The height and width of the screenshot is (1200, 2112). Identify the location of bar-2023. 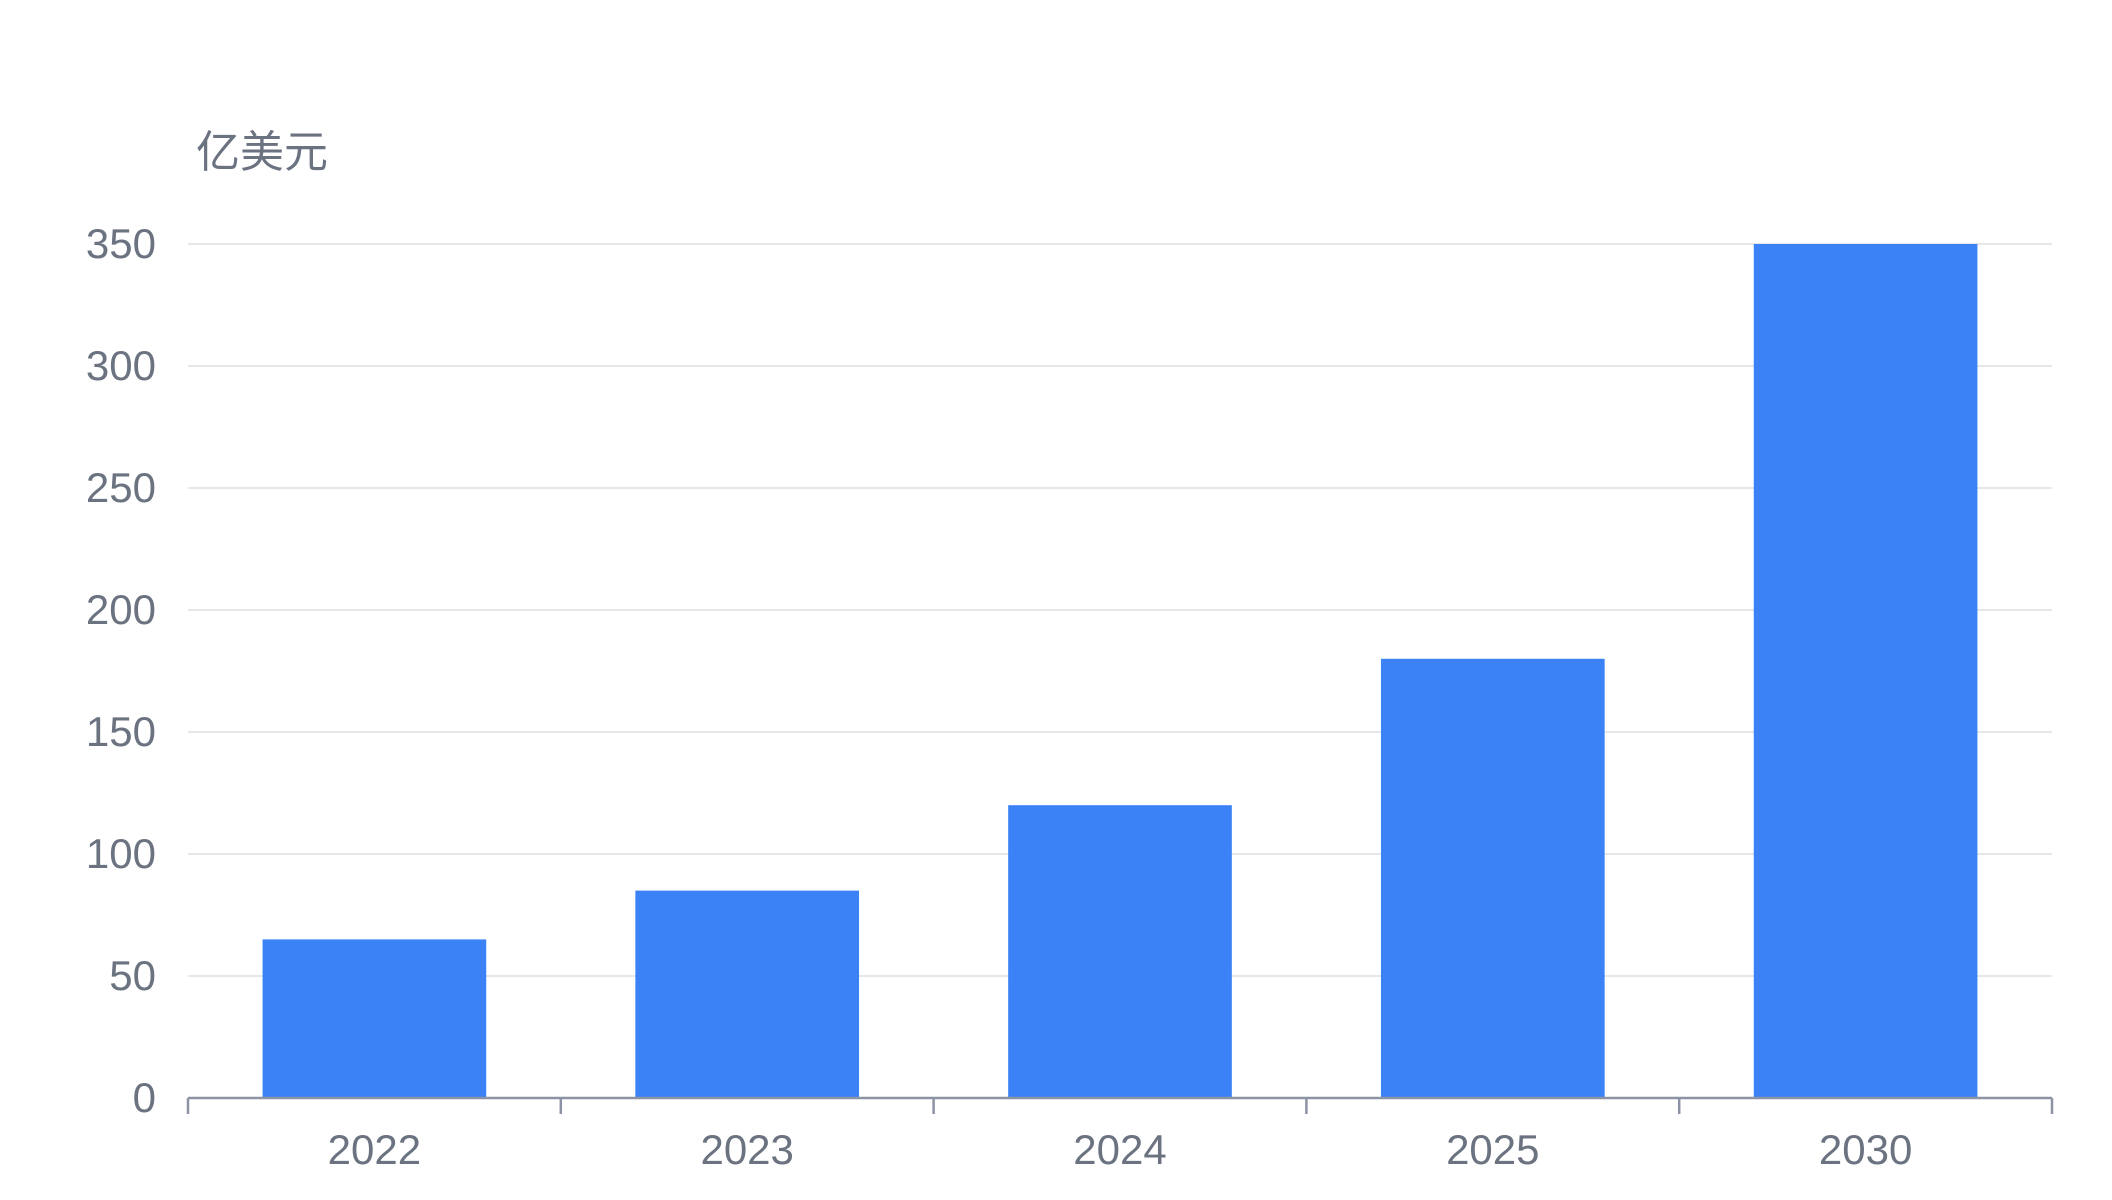
(747, 994).